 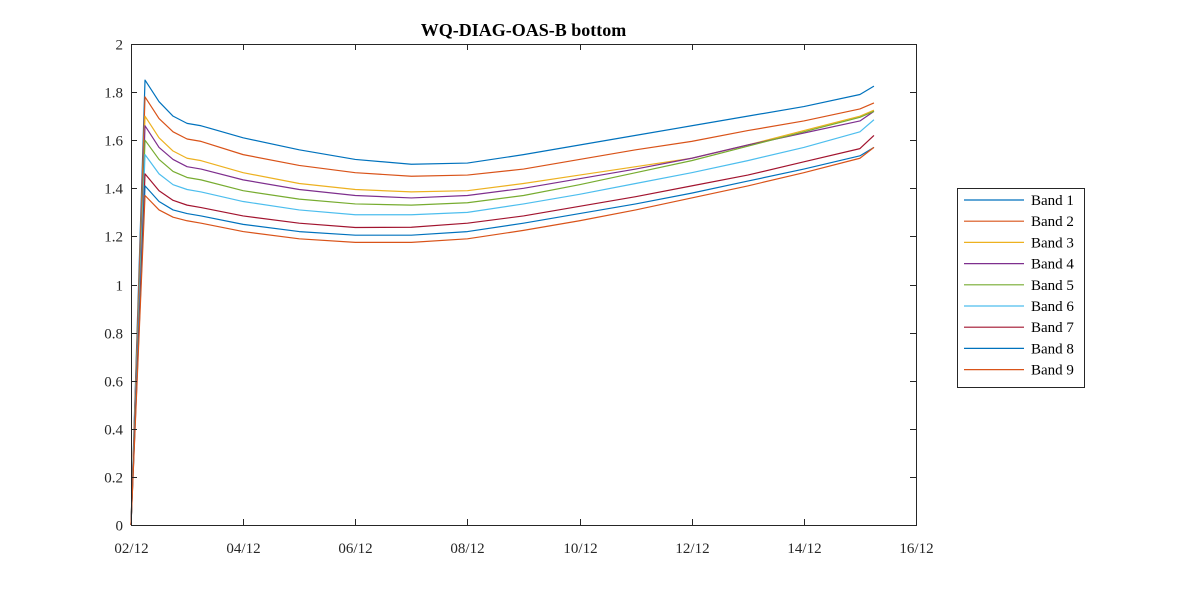 I want to click on legend-label-band-3: Band 3, so click(x=1052, y=243).